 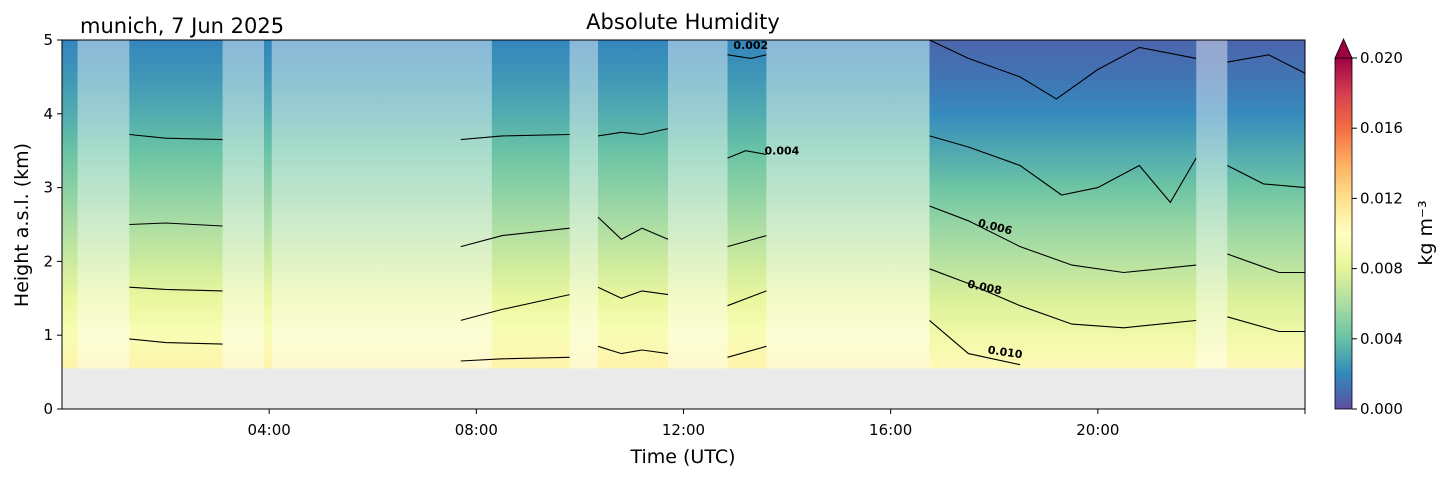 I want to click on x-tick-label: 12:00, so click(x=683, y=430).